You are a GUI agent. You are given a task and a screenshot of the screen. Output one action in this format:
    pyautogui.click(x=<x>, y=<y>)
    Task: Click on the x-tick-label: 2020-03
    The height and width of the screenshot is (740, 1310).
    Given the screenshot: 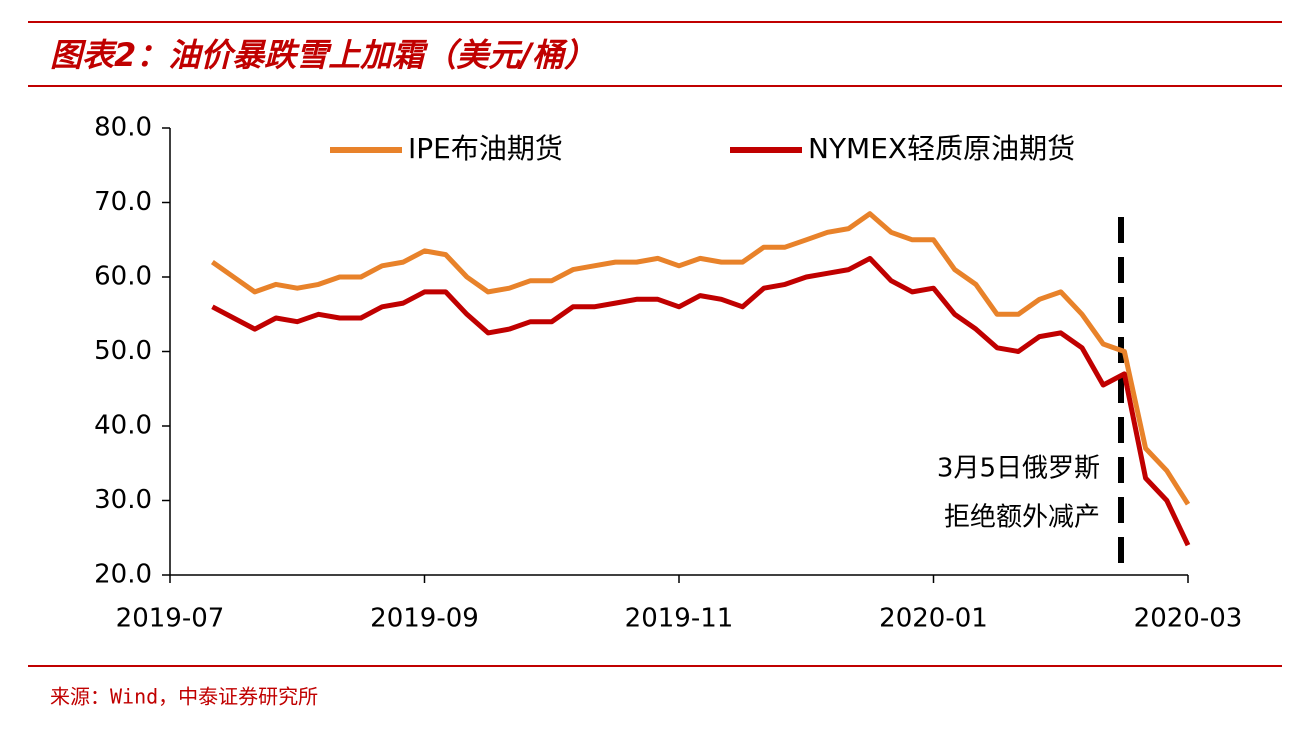 What is the action you would take?
    pyautogui.click(x=1188, y=619)
    